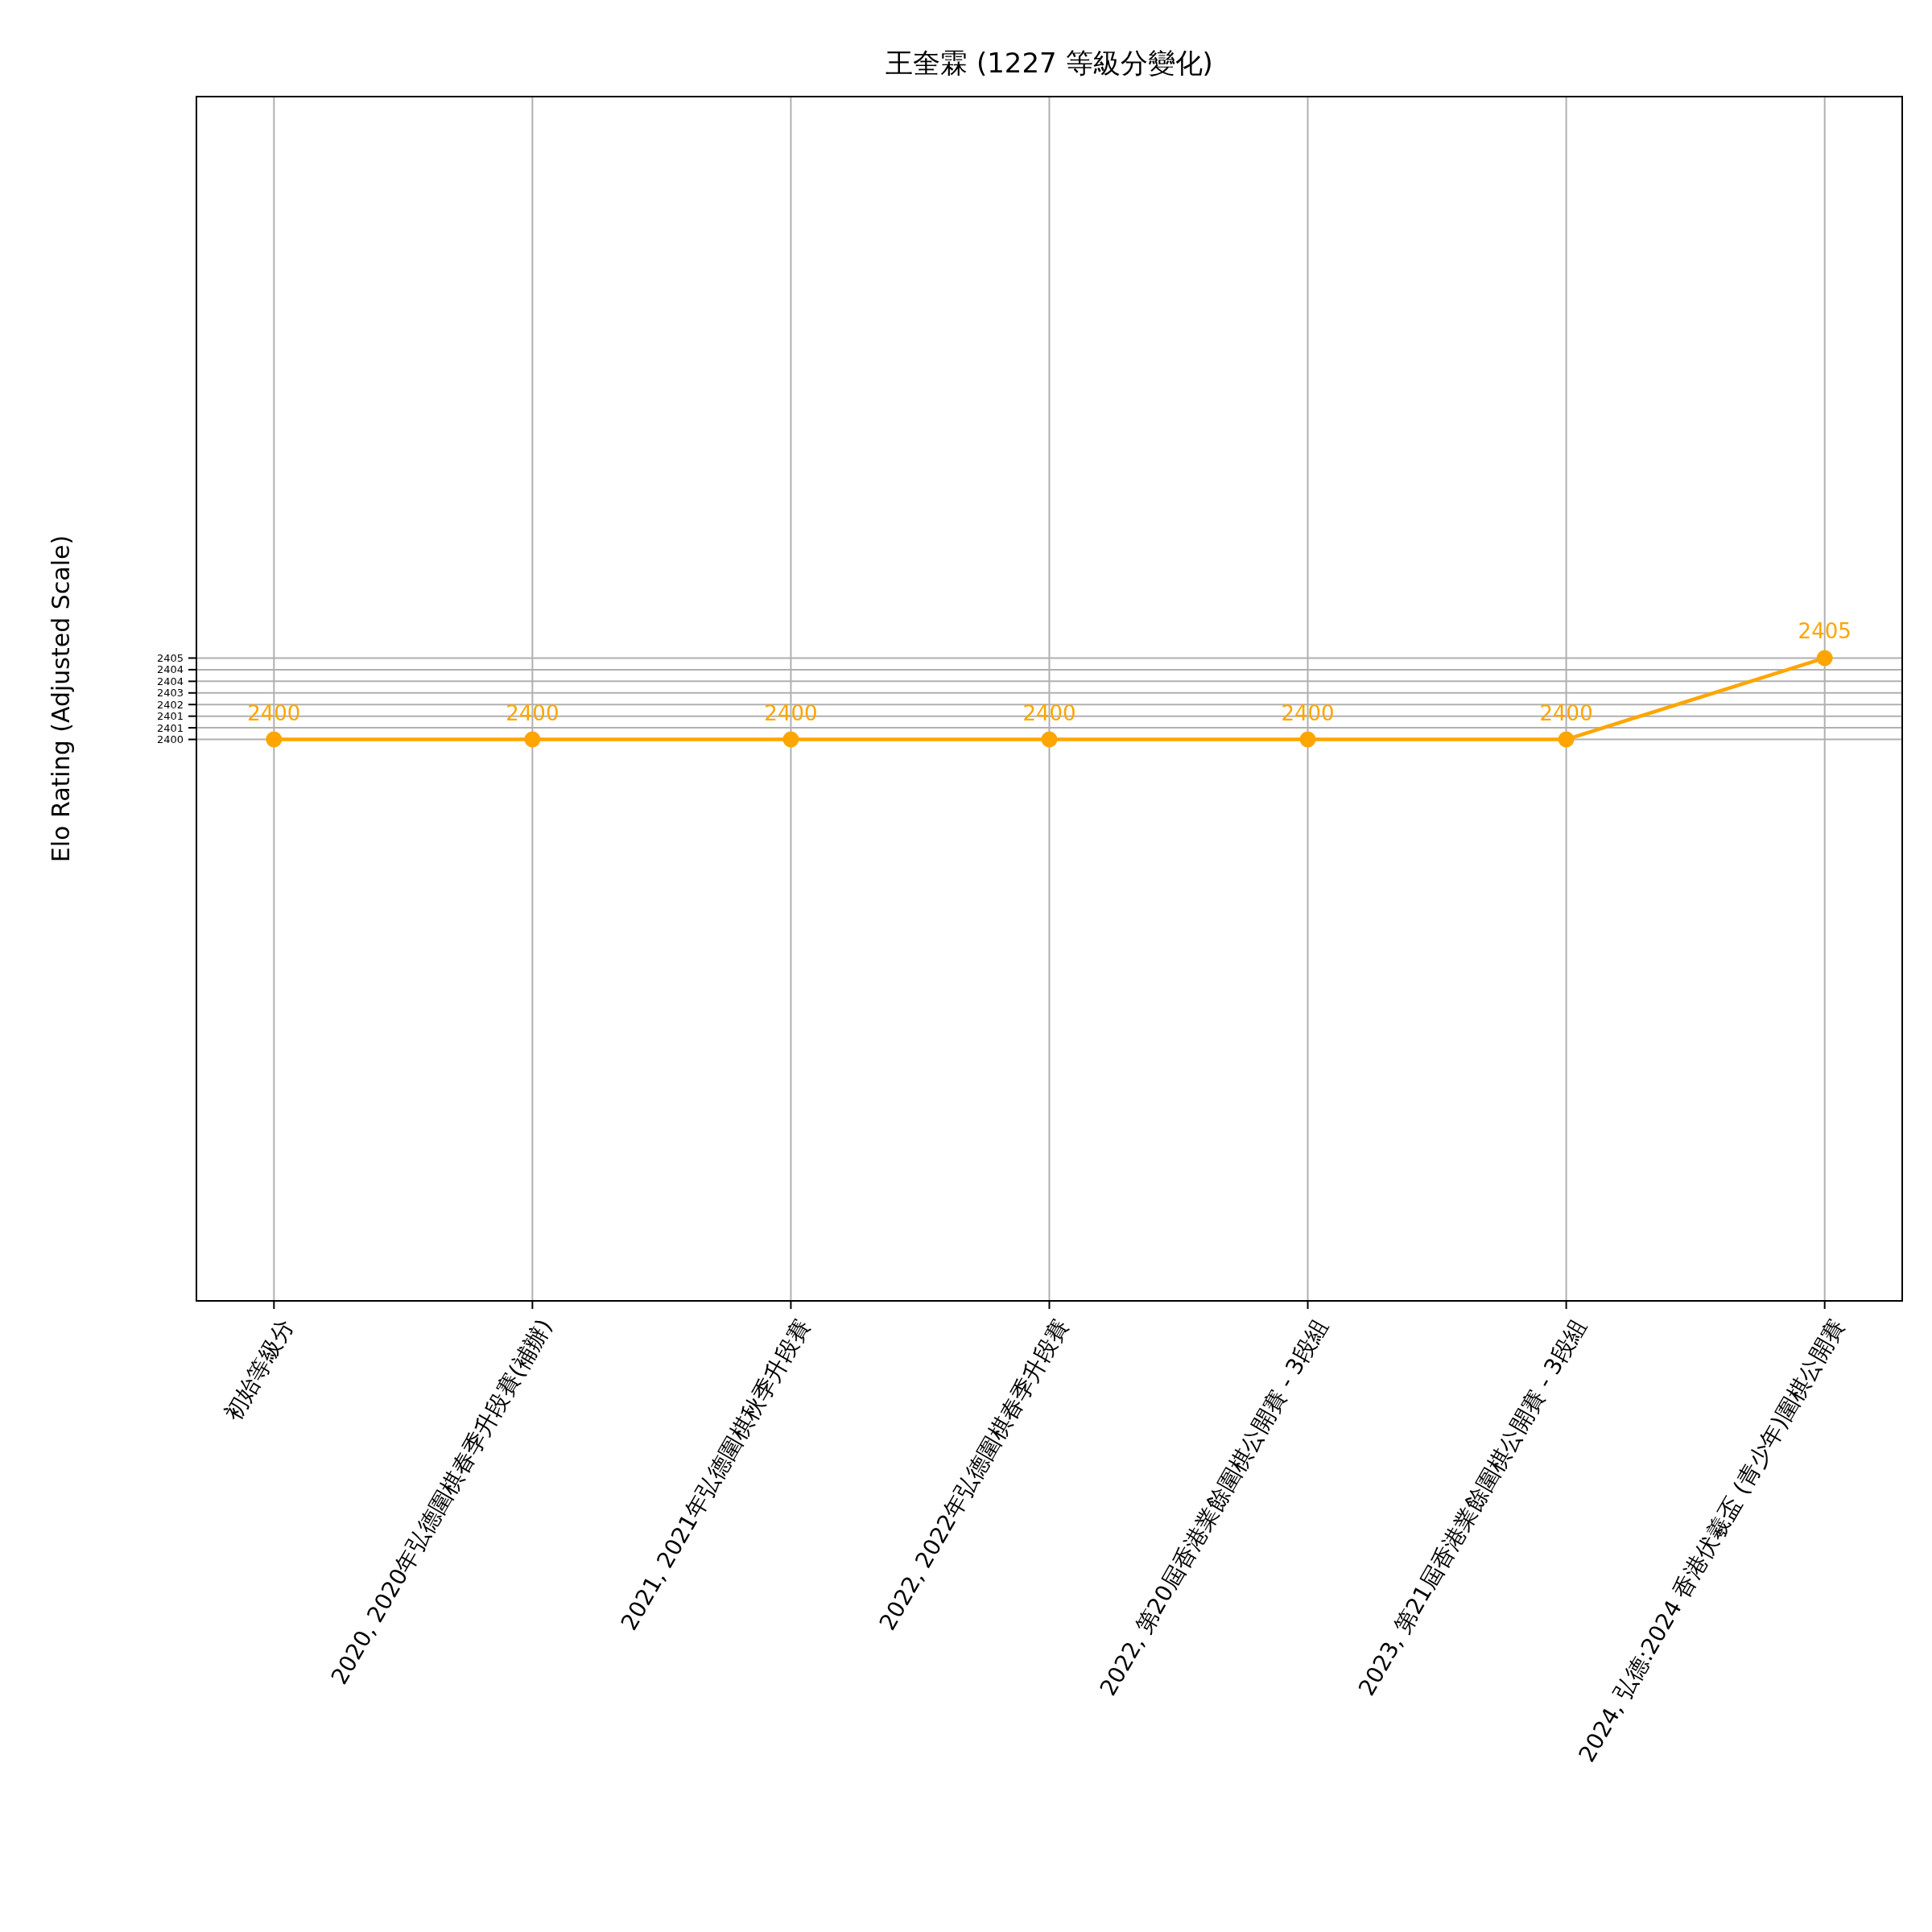 Image resolution: width=1932 pixels, height=1932 pixels. What do you see at coordinates (170, 658) in the screenshot?
I see `y-tick-label: 2405` at bounding box center [170, 658].